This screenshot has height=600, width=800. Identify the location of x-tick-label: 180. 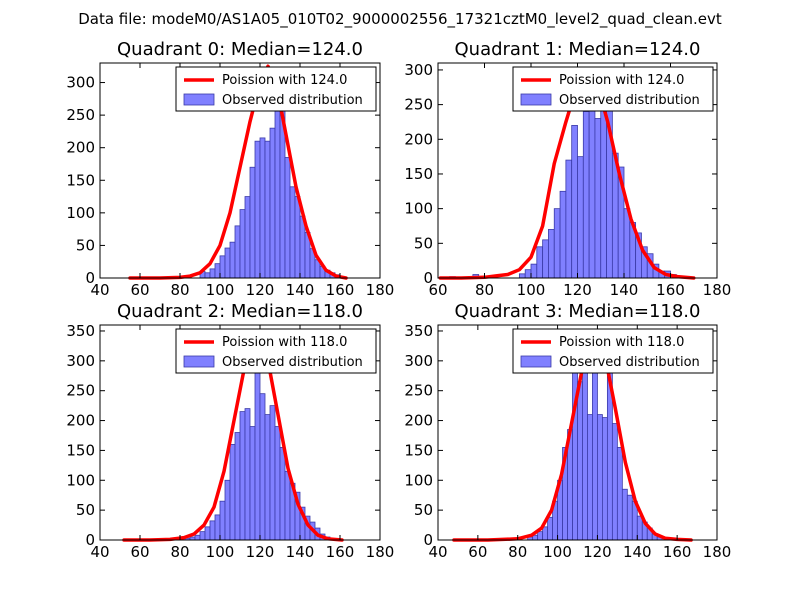
(717, 290).